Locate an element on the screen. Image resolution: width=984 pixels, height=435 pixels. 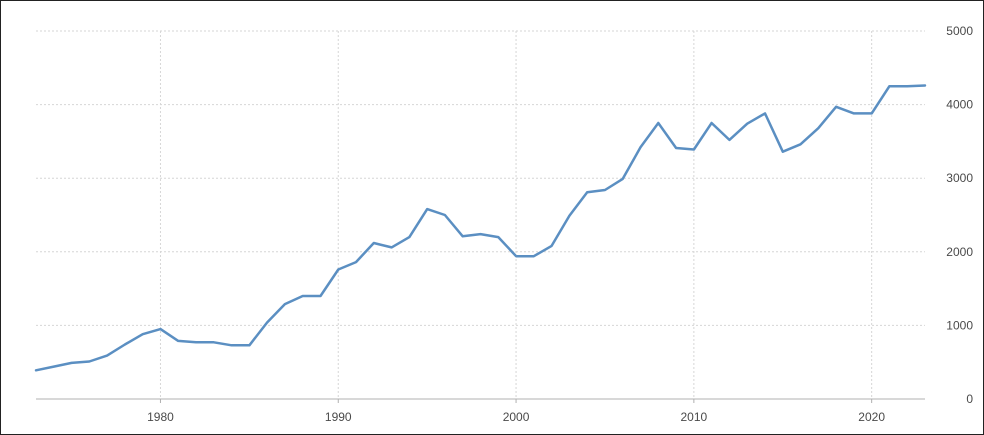
data-point-2014 is located at coordinates (765, 113).